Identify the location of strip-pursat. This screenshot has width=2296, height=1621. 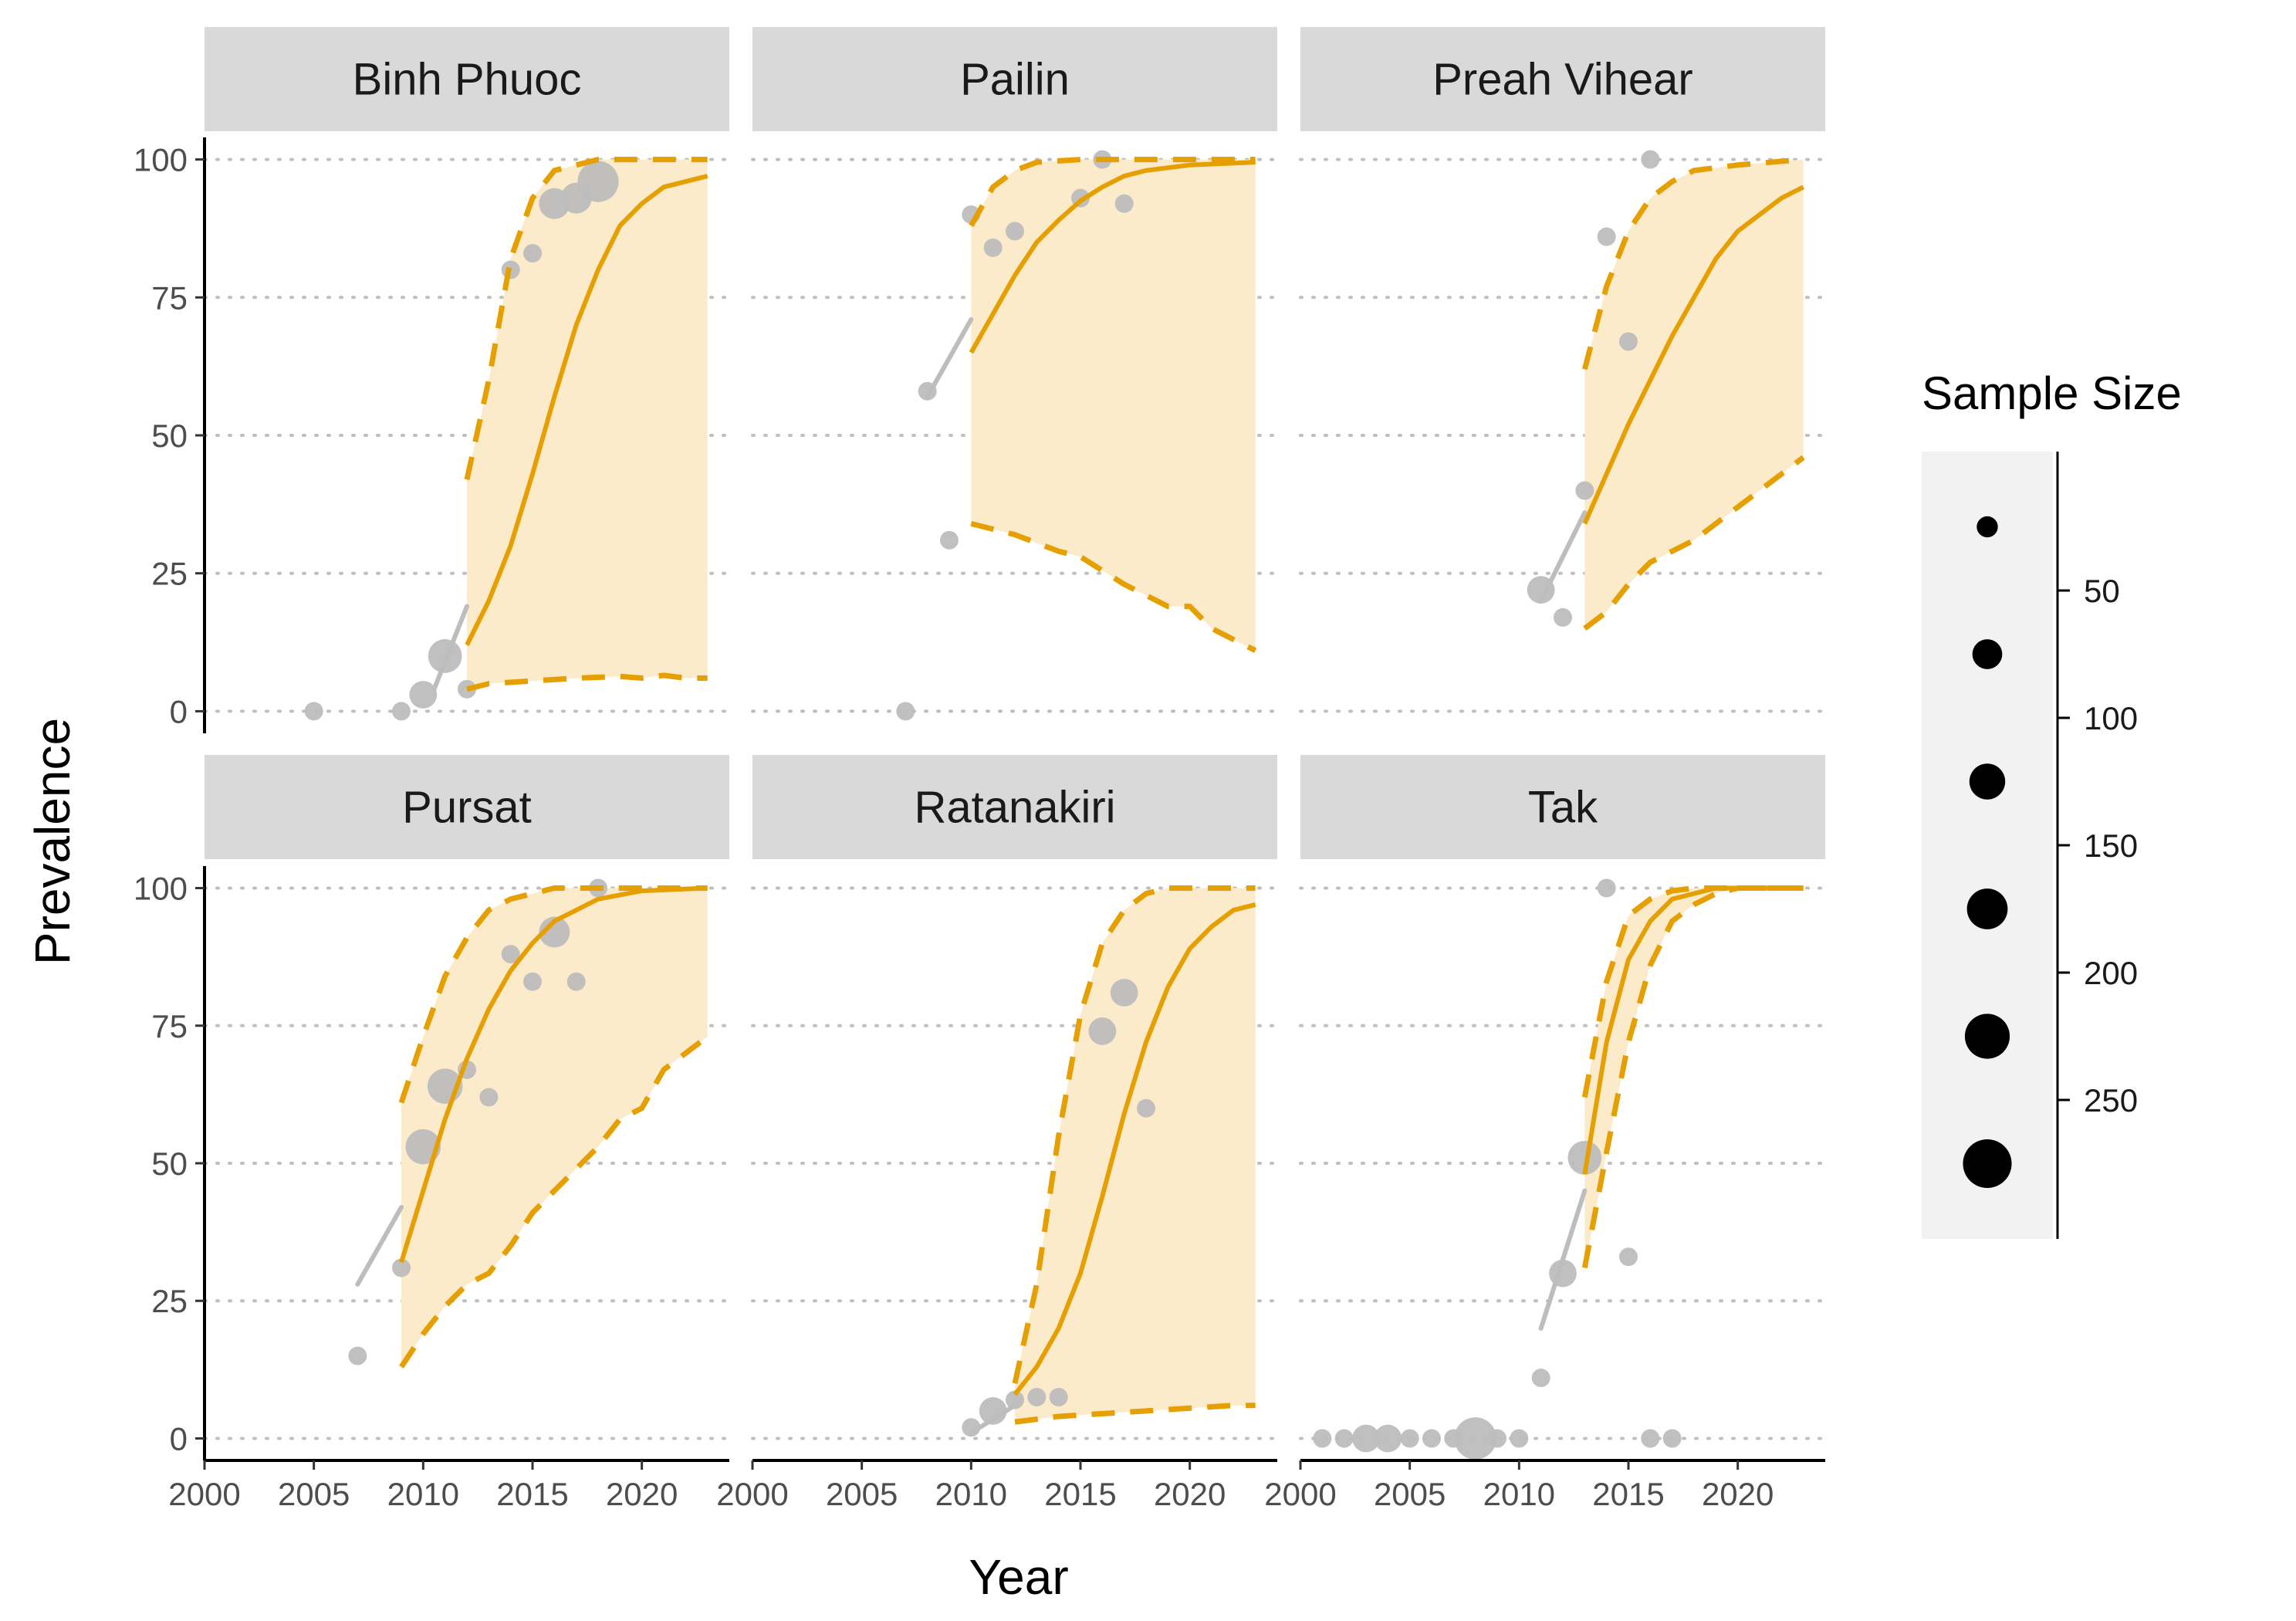
(467, 807).